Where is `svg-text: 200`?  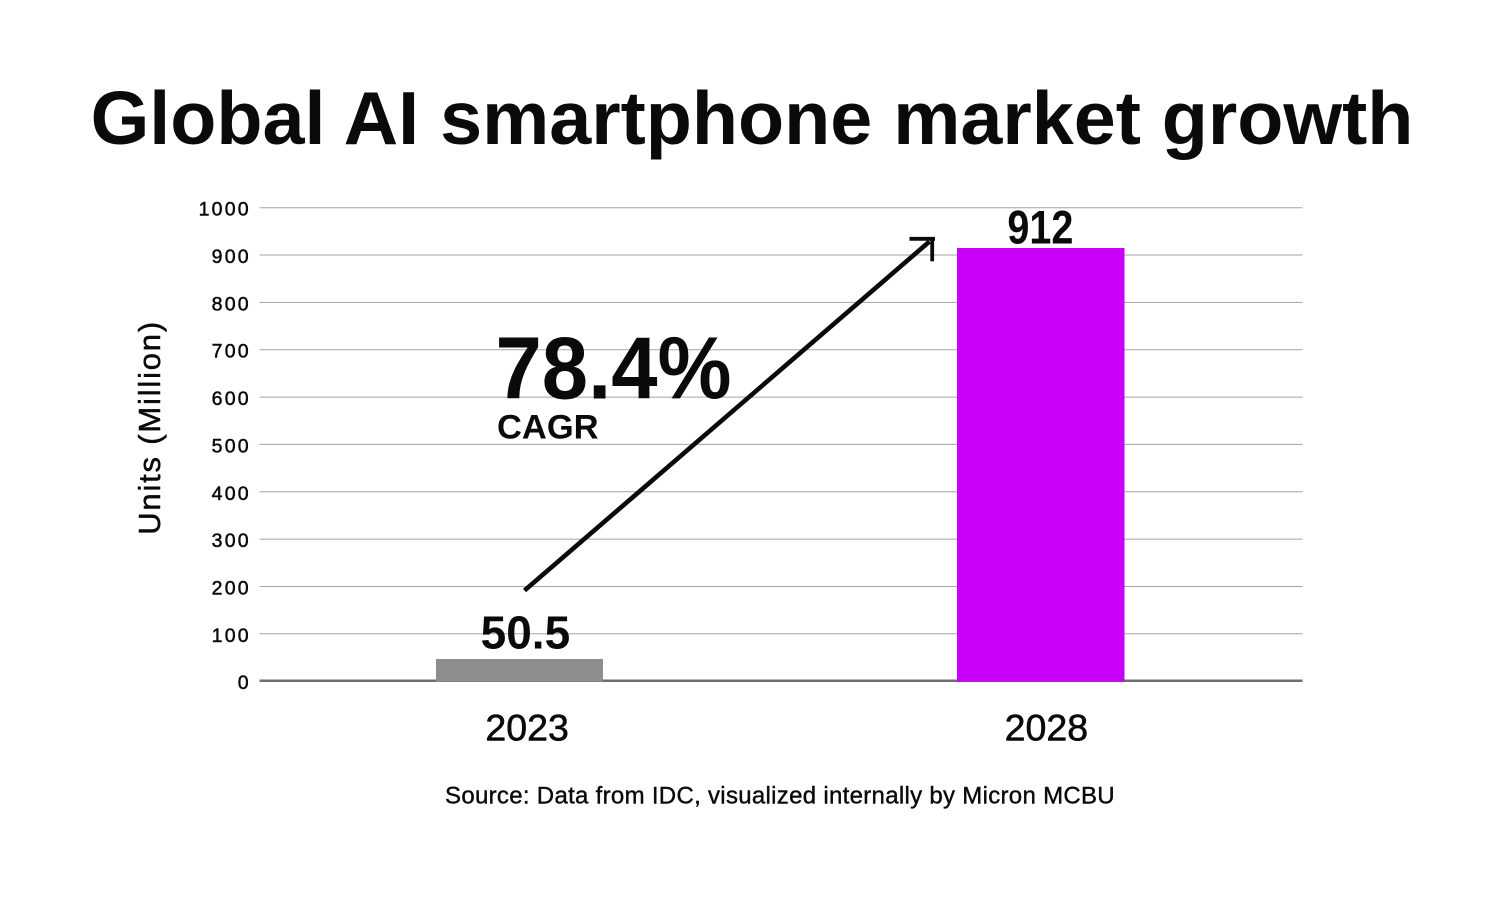 svg-text: 200 is located at coordinates (231, 589).